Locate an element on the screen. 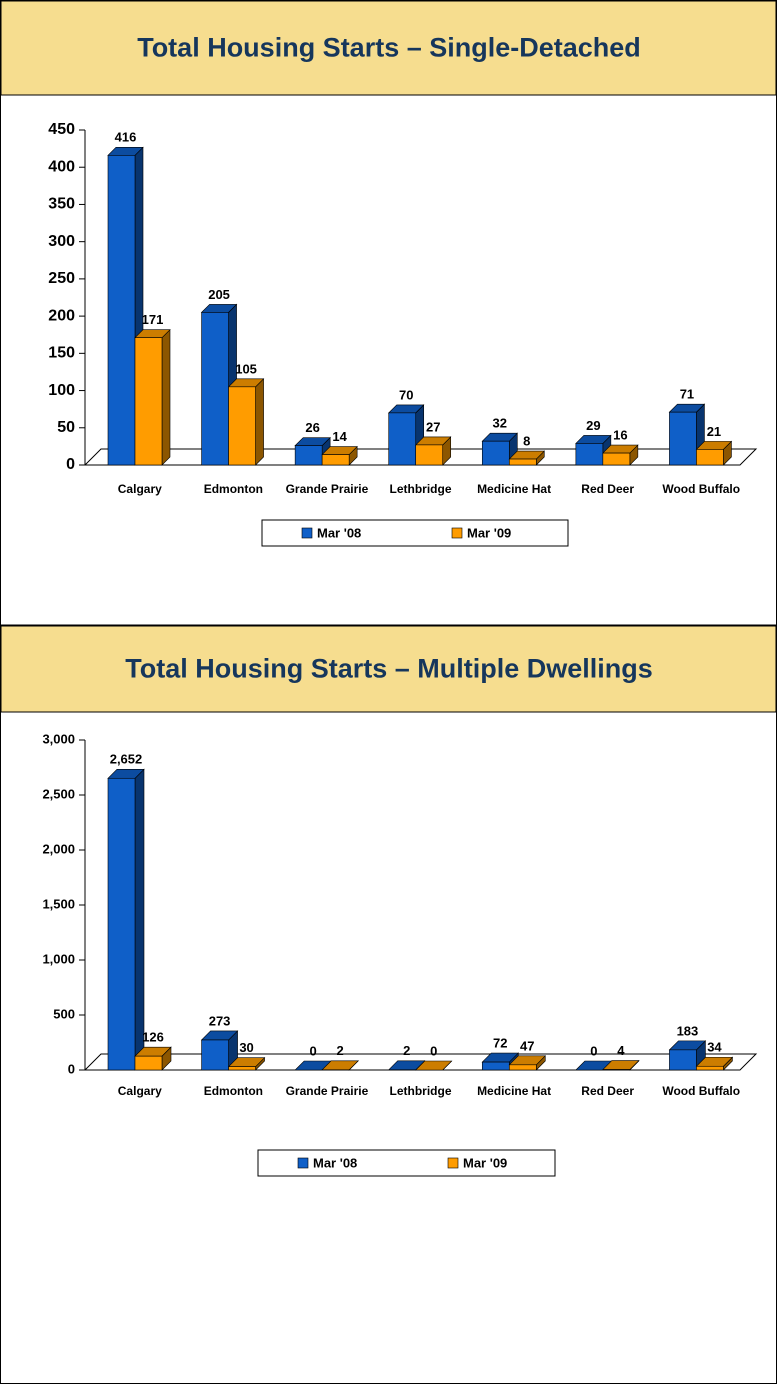  value-label: 34 is located at coordinates (714, 1047).